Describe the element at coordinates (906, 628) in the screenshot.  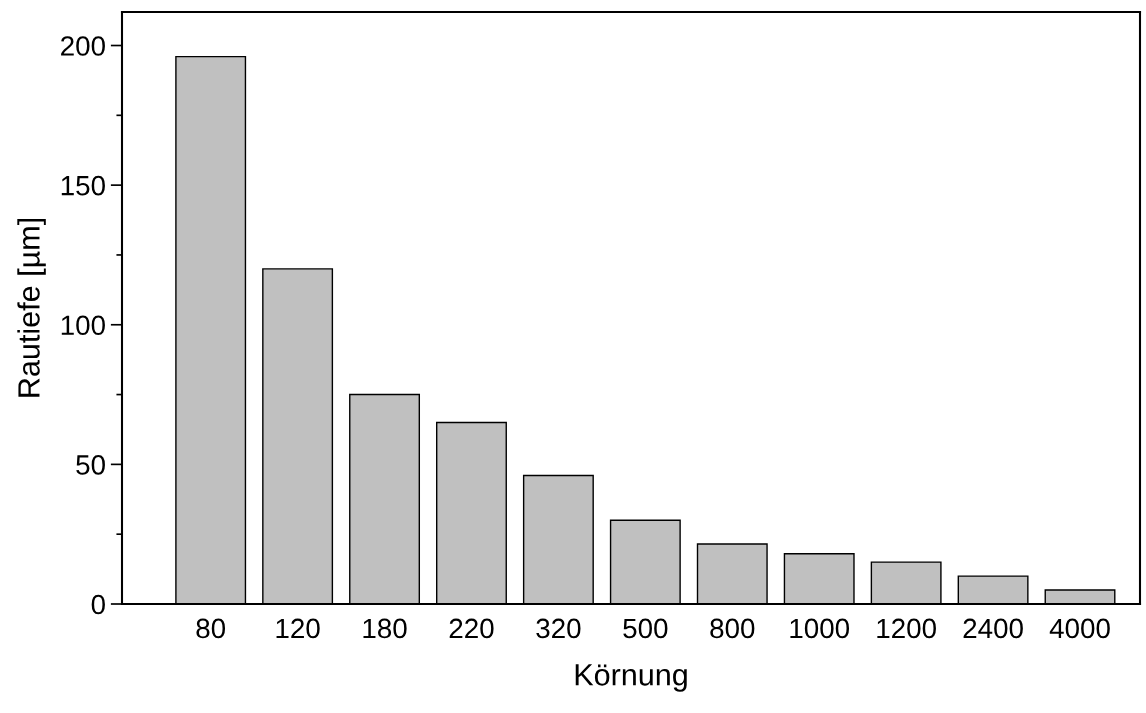
I see `x-tick-label: 1200` at that location.